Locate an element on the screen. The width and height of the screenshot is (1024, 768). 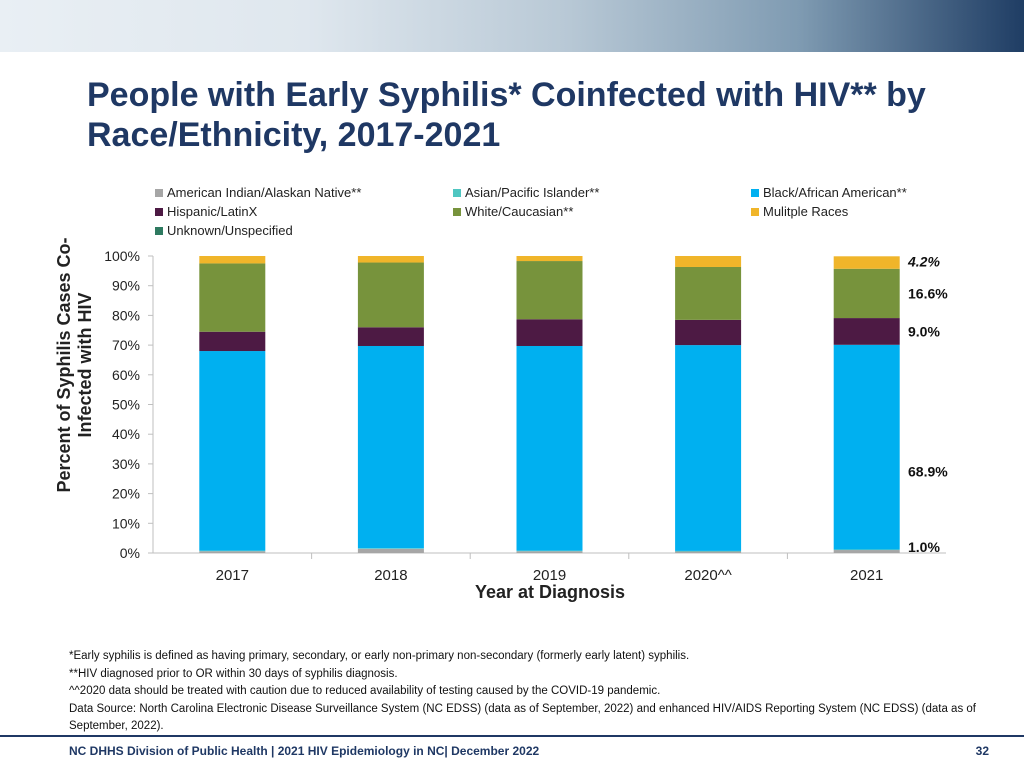
page-number: 32 is located at coordinates (982, 751).